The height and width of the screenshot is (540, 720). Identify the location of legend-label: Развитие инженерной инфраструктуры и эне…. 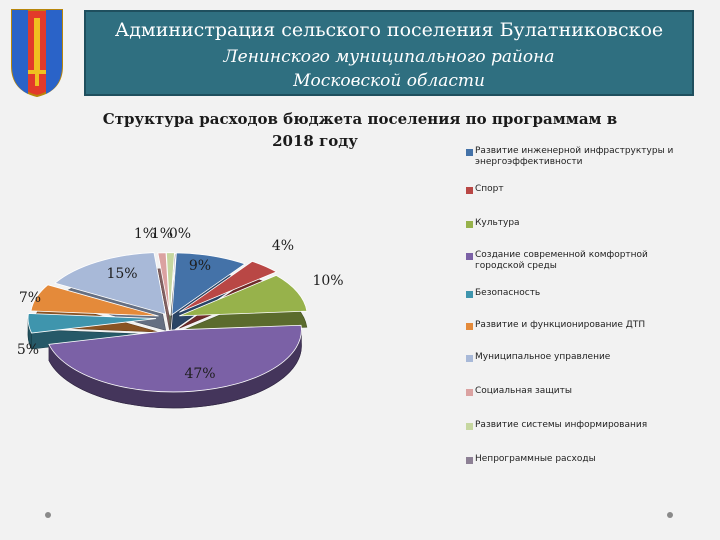
(574, 156).